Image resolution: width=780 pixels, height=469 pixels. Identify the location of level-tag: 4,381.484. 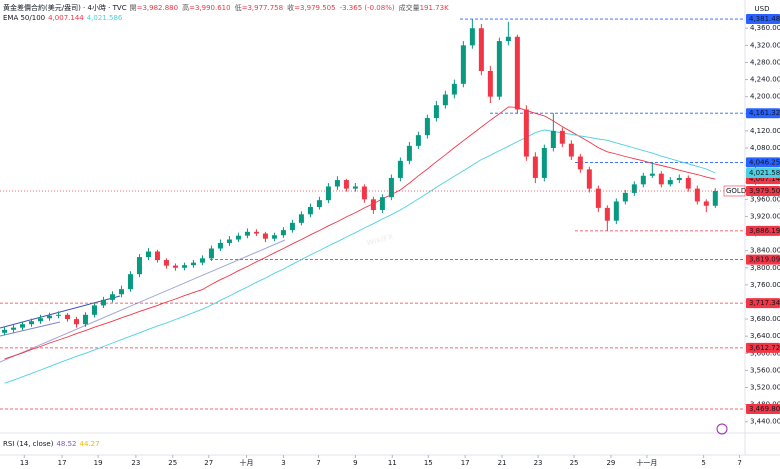
(764, 19).